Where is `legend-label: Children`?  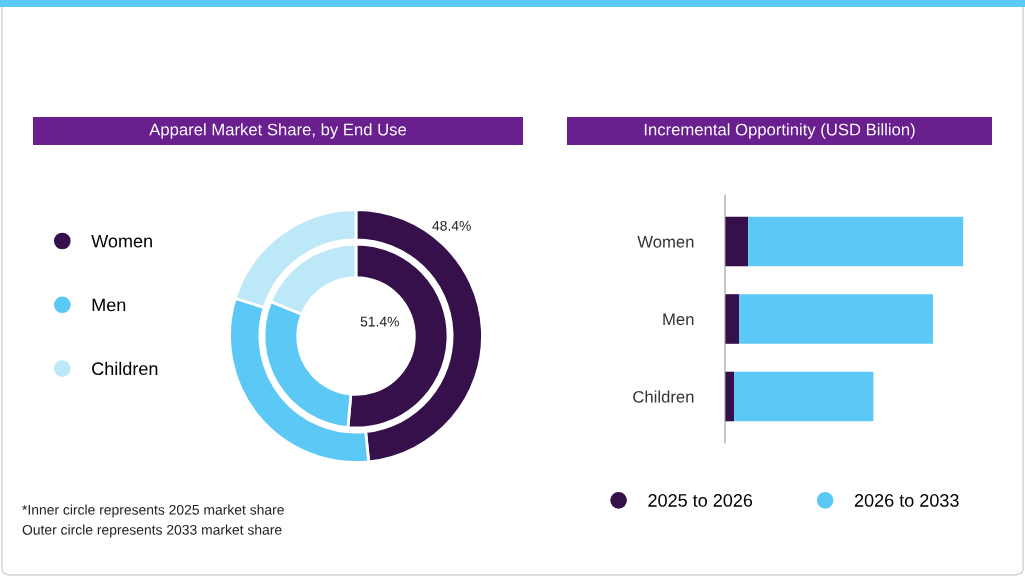
legend-label: Children is located at coordinates (125, 368).